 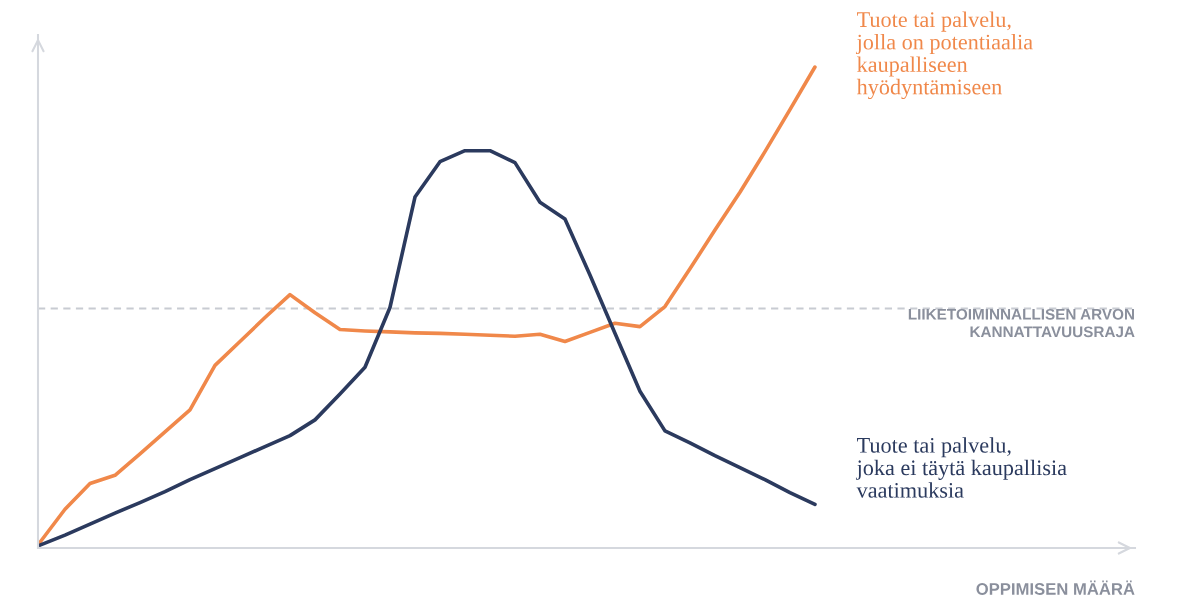 I want to click on ref-line-label: LIIKETOIMINNALLISEN ARVON KANNATTAVUUSRAJA, so click(x=1021, y=323).